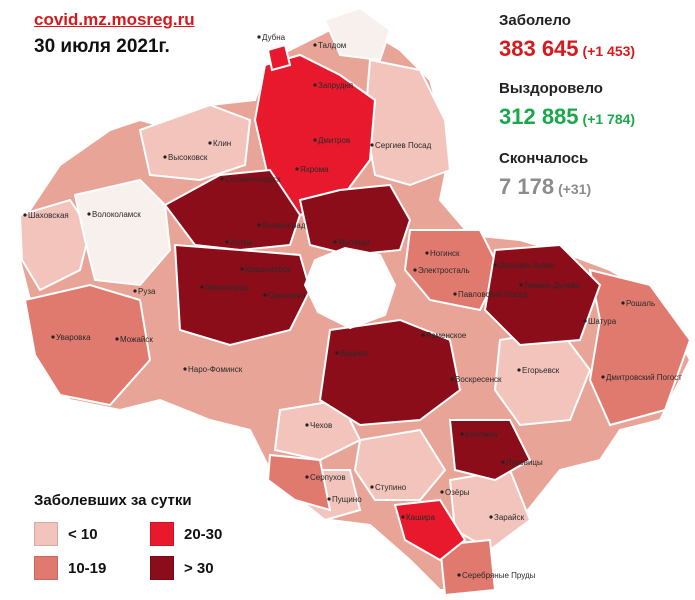 The image size is (695, 600). What do you see at coordinates (354, 353) in the screenshot?
I see `city-label: Видное` at bounding box center [354, 353].